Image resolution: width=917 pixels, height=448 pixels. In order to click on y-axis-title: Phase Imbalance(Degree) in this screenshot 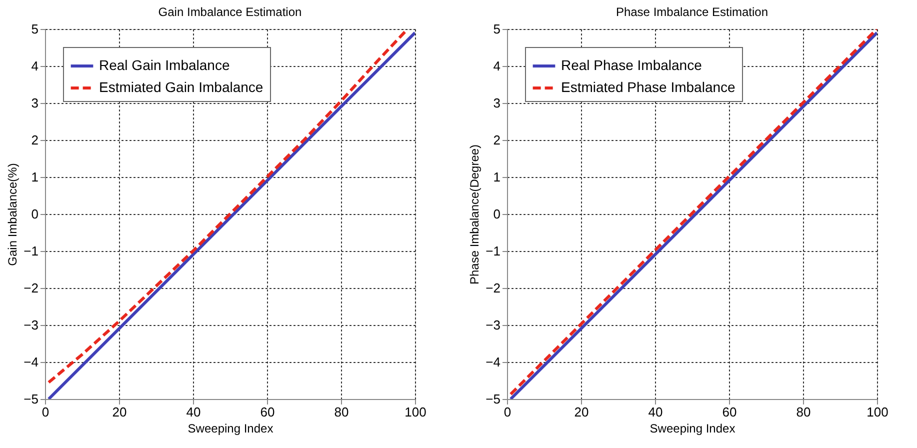, I will do `click(475, 214)`.